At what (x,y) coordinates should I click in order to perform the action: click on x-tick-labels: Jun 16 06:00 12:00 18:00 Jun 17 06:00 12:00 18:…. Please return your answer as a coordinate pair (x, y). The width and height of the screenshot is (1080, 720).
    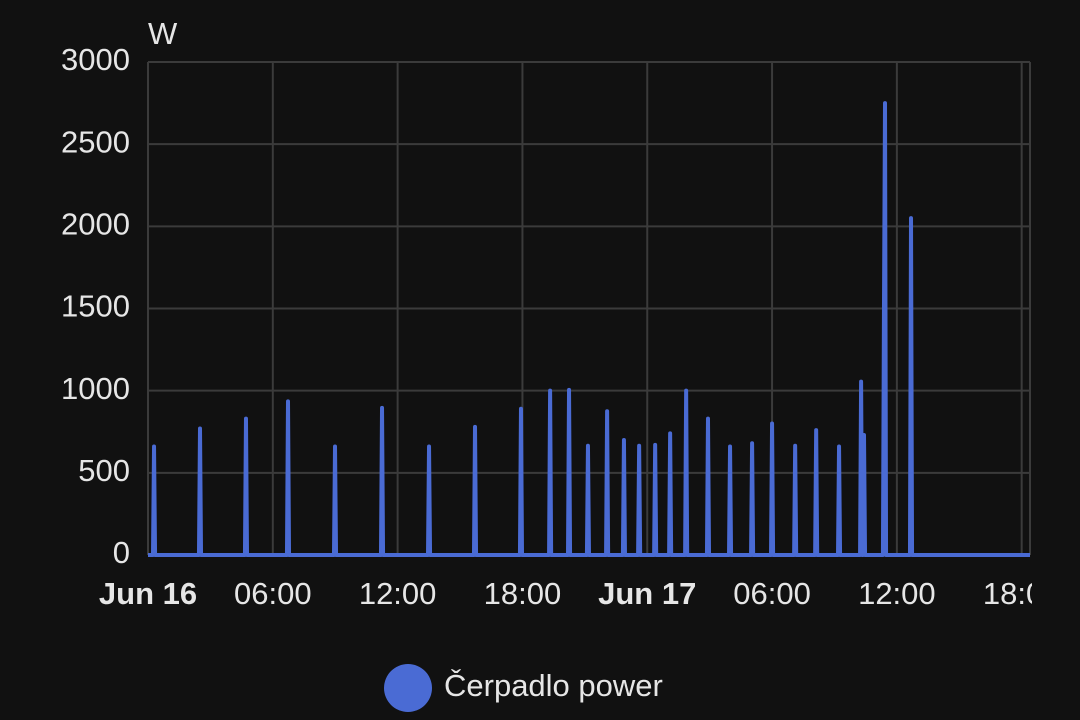
    Looking at the image, I should click on (580, 593).